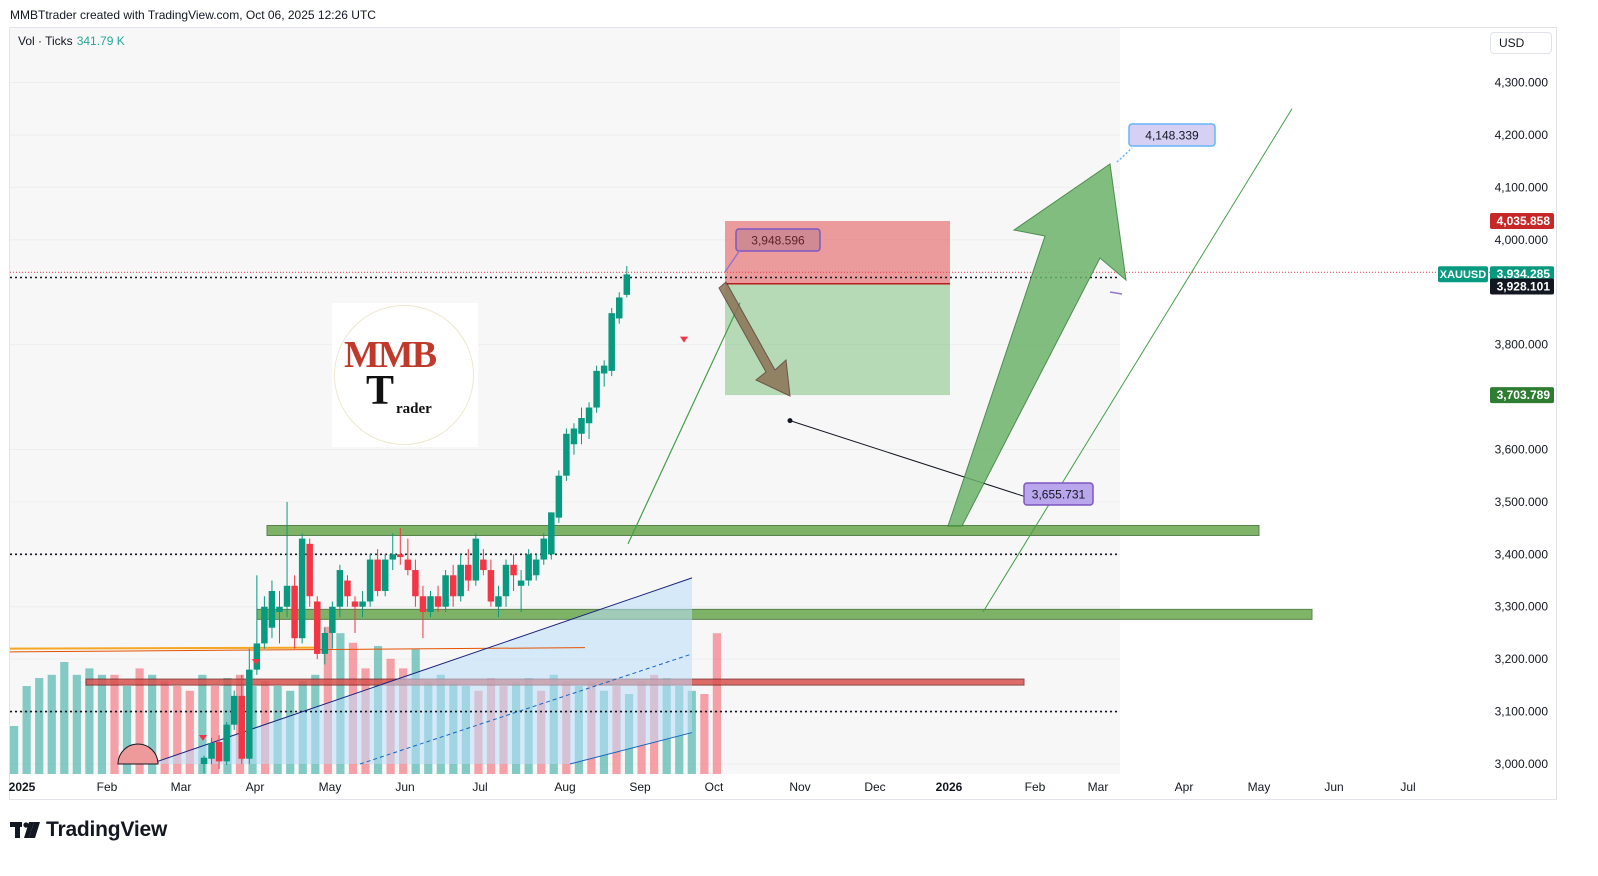 This screenshot has width=1598, height=876. Describe the element at coordinates (203, 738) in the screenshot. I see `sell-signal-icon` at that location.